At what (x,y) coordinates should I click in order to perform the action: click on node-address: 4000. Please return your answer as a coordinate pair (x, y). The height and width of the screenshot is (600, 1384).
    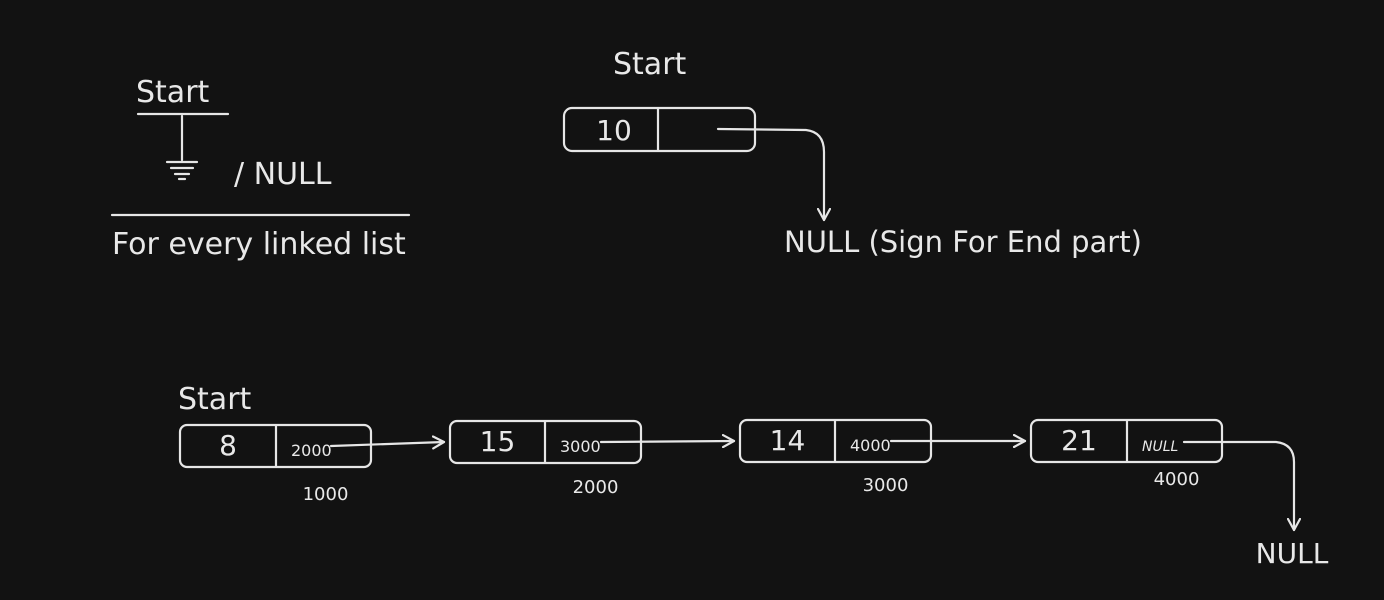
    Looking at the image, I should click on (1177, 479).